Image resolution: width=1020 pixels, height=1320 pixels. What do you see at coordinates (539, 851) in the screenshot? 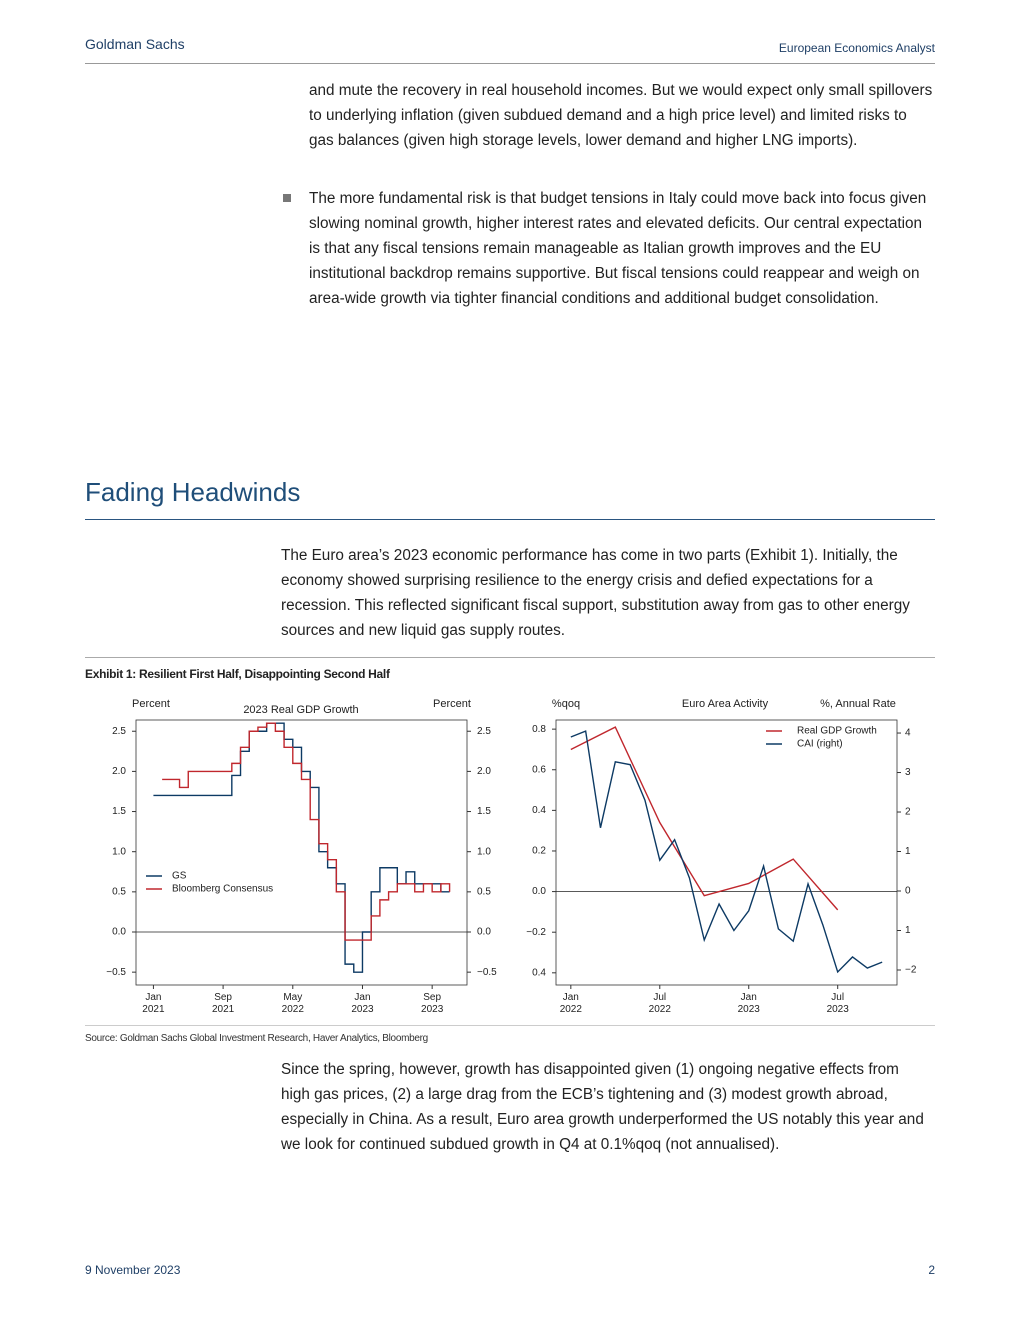
I see `y-tick-label: 0.2` at bounding box center [539, 851].